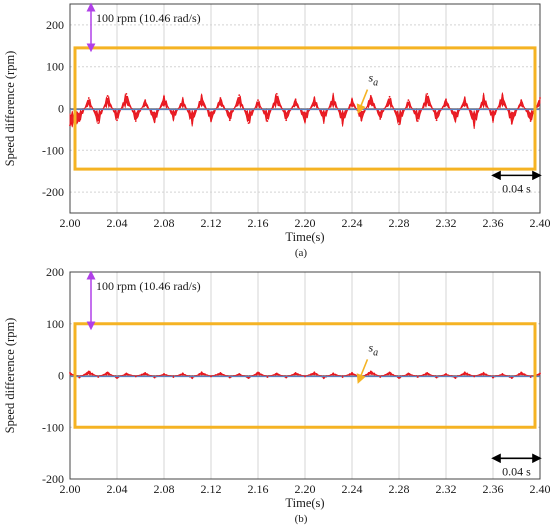 The width and height of the screenshot is (550, 530). What do you see at coordinates (148, 286) in the screenshot?
I see `amplitude-label: 100 rpm (10.46 rad/s)` at bounding box center [148, 286].